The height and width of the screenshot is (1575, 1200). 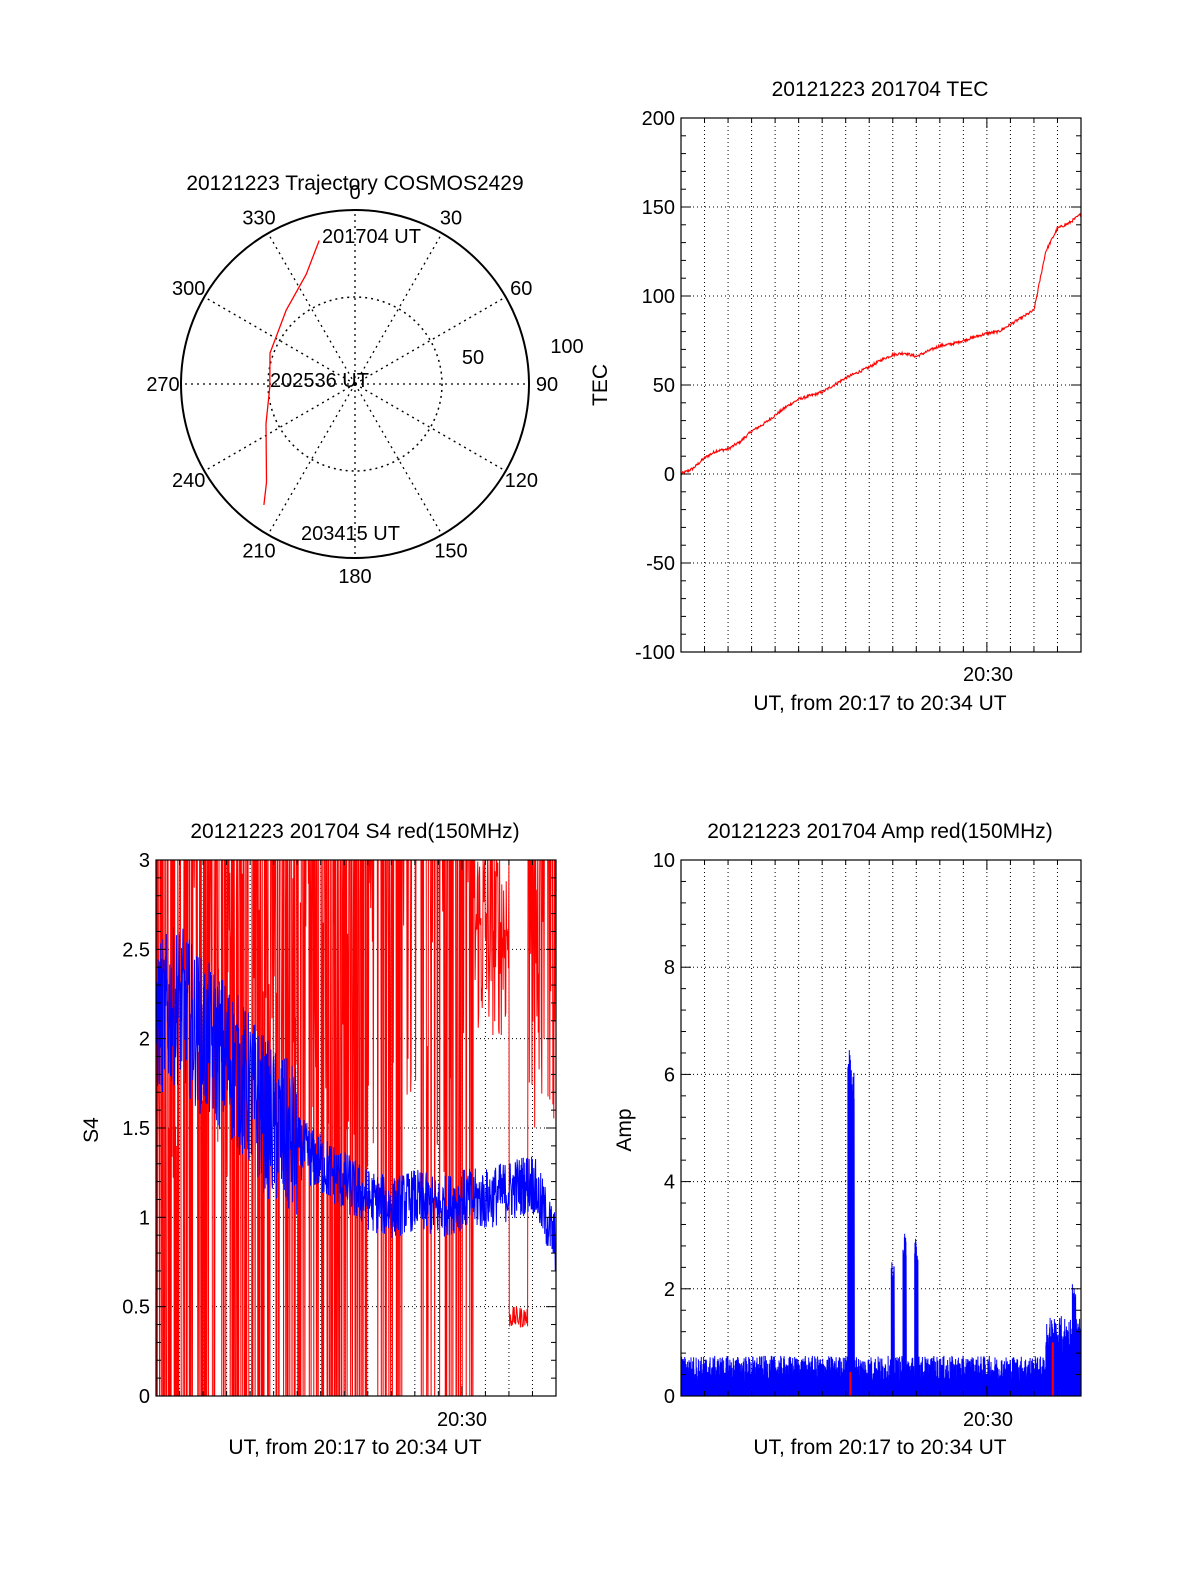 What do you see at coordinates (547, 385) in the screenshot?
I see `azimuth-label: 90` at bounding box center [547, 385].